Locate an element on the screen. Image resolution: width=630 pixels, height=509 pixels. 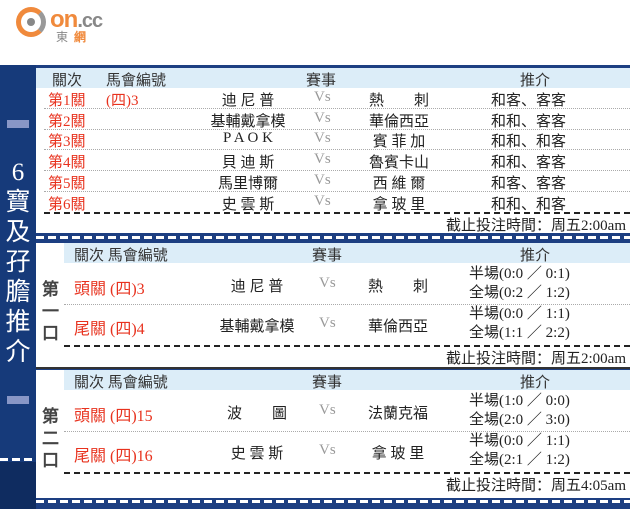
away-team: 法蘭克福 is located at coordinates (397, 414).